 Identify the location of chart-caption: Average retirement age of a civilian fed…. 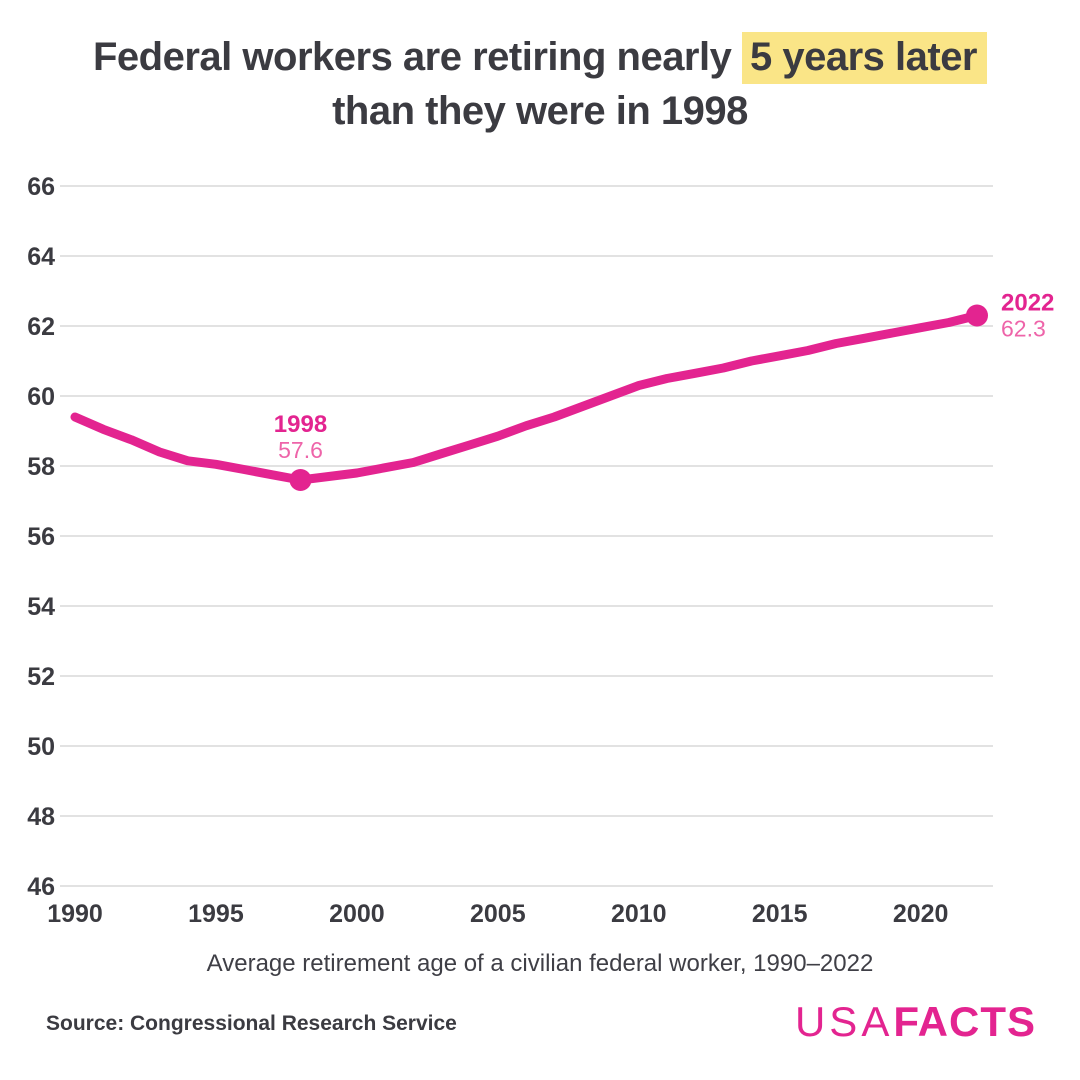
(540, 963).